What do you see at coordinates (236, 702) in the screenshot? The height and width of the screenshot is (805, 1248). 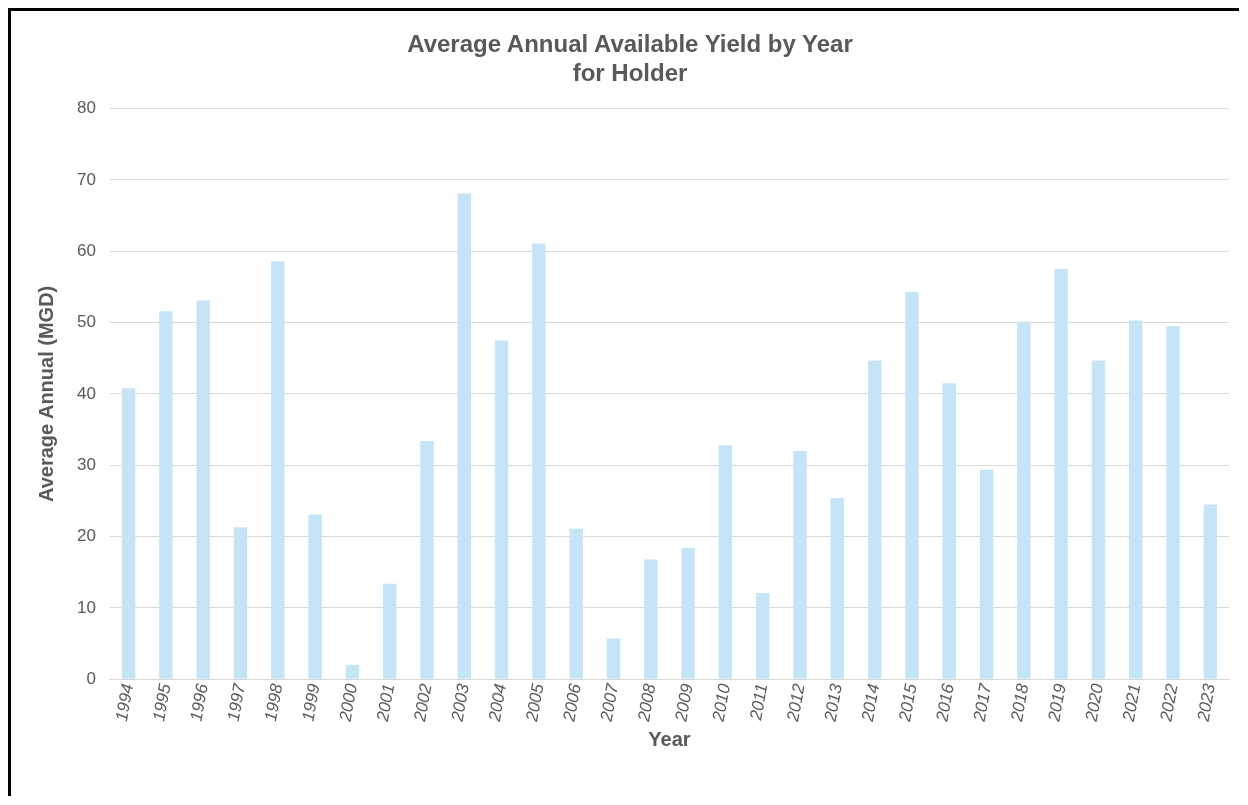 I see `x-tick-label: 1997` at bounding box center [236, 702].